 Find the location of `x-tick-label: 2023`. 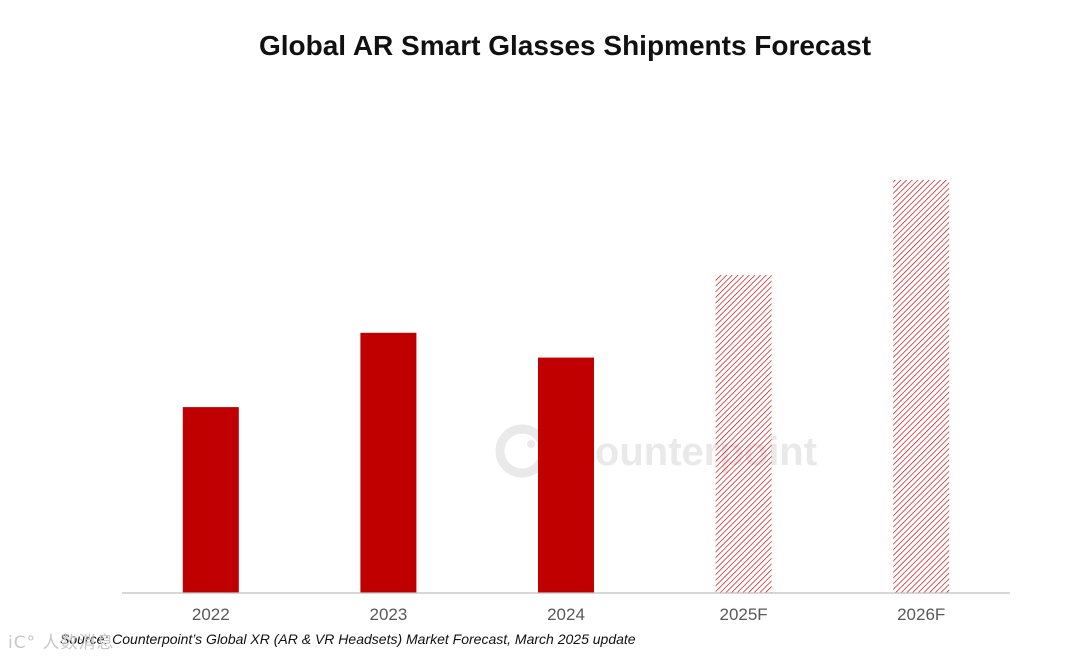

x-tick-label: 2023 is located at coordinates (388, 614).